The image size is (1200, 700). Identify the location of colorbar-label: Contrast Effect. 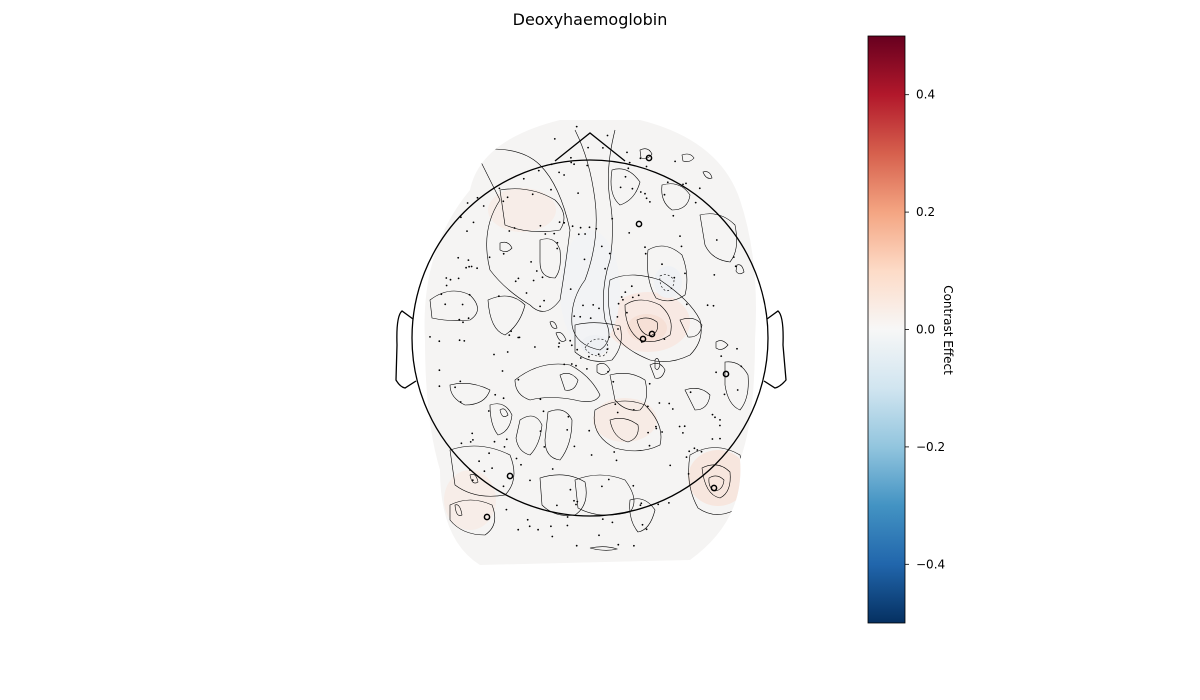
(948, 330).